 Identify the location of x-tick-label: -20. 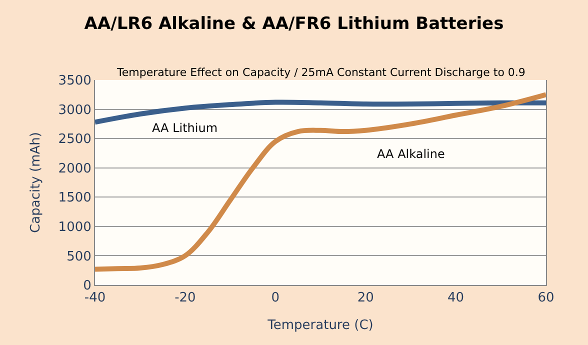
(185, 298).